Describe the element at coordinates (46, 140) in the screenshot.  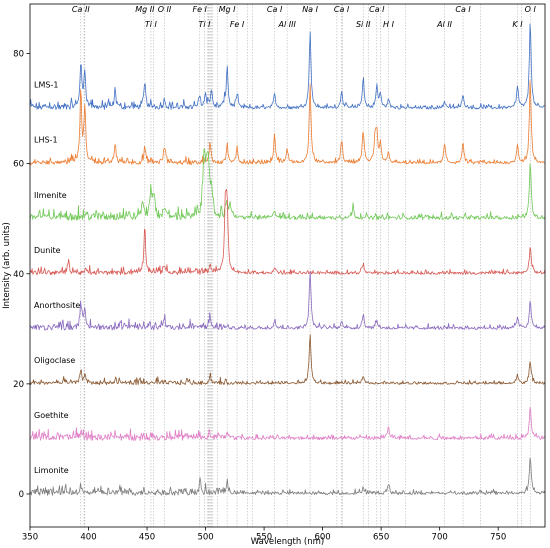
I see `series-label: LHS-1` at that location.